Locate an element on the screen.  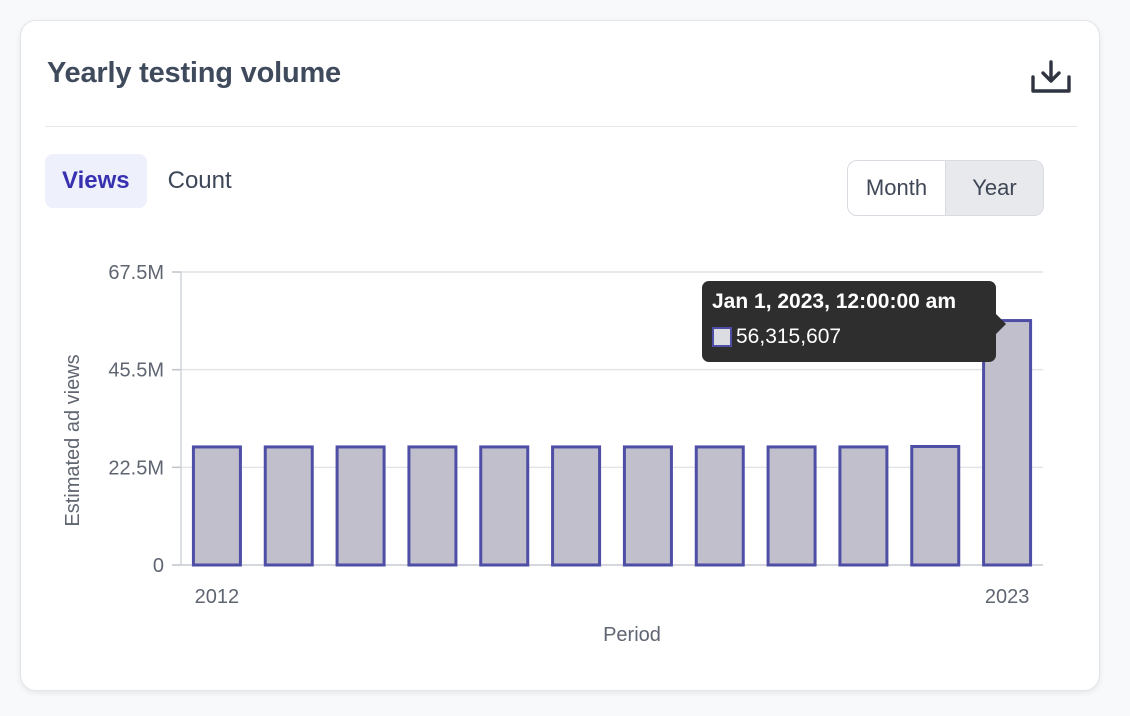
bar-2019 is located at coordinates (719, 506).